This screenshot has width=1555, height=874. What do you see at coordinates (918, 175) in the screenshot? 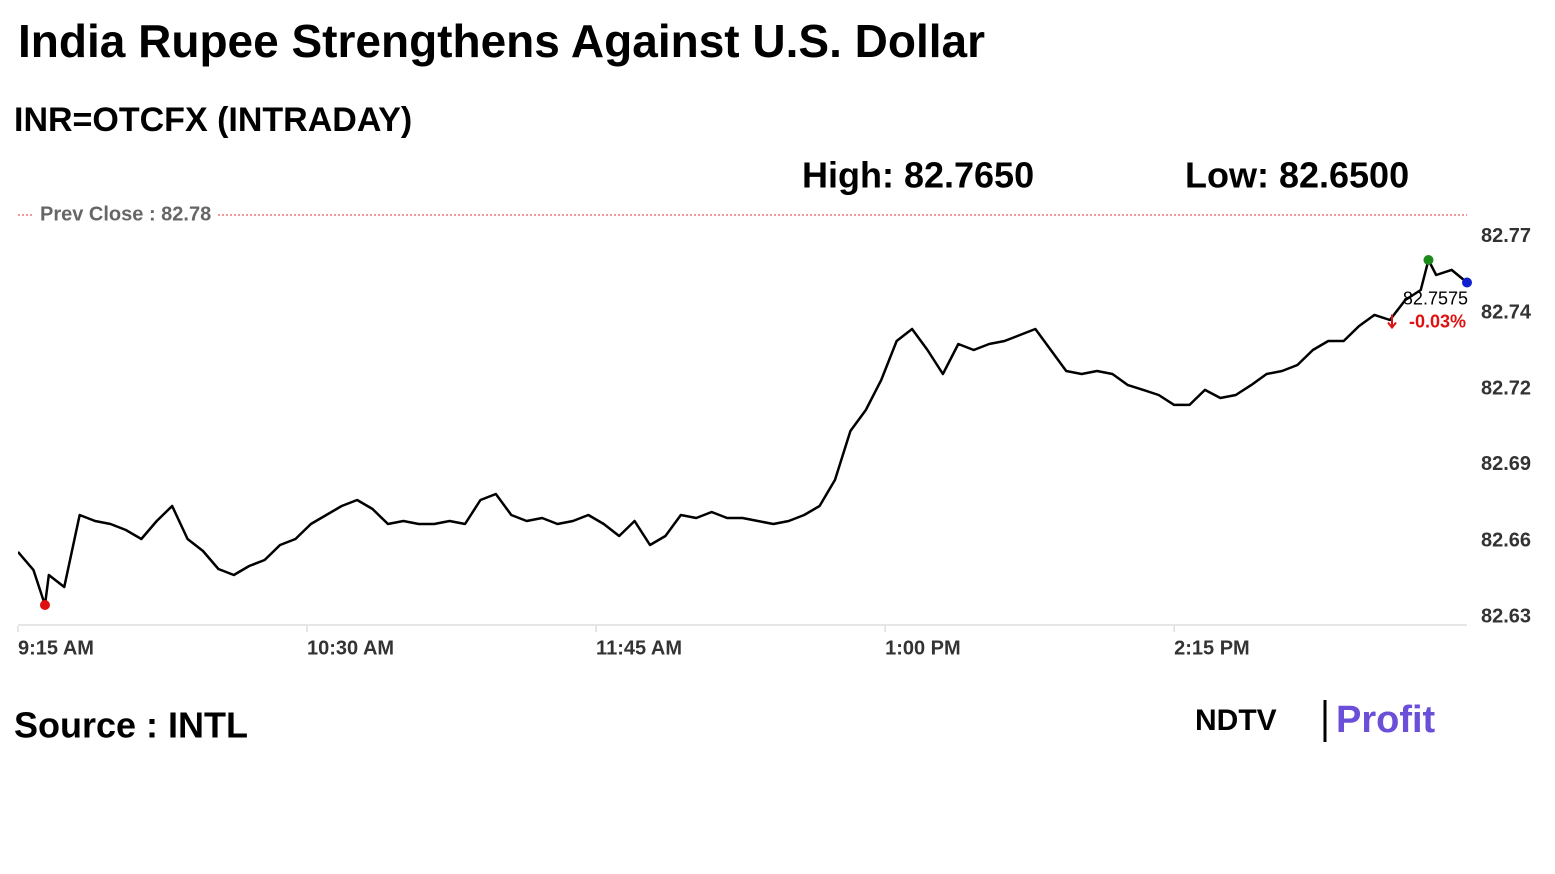
I see `high-label: High: 82.7650` at bounding box center [918, 175].